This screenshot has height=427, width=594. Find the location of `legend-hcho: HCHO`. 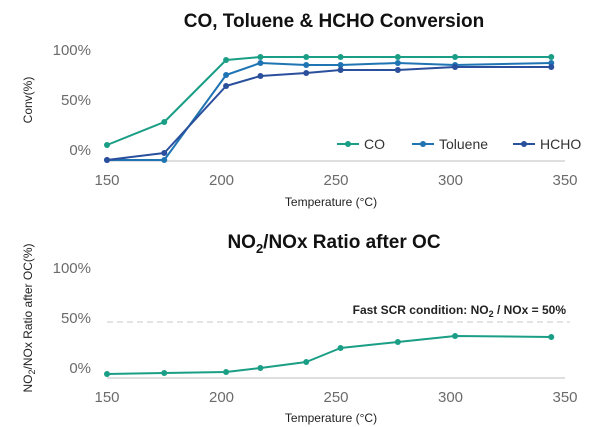

legend-hcho: HCHO is located at coordinates (547, 144).